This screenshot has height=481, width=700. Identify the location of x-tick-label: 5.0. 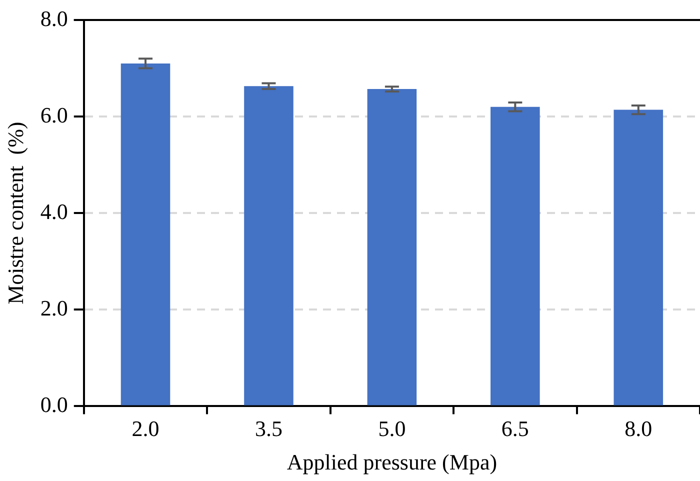
(392, 429).